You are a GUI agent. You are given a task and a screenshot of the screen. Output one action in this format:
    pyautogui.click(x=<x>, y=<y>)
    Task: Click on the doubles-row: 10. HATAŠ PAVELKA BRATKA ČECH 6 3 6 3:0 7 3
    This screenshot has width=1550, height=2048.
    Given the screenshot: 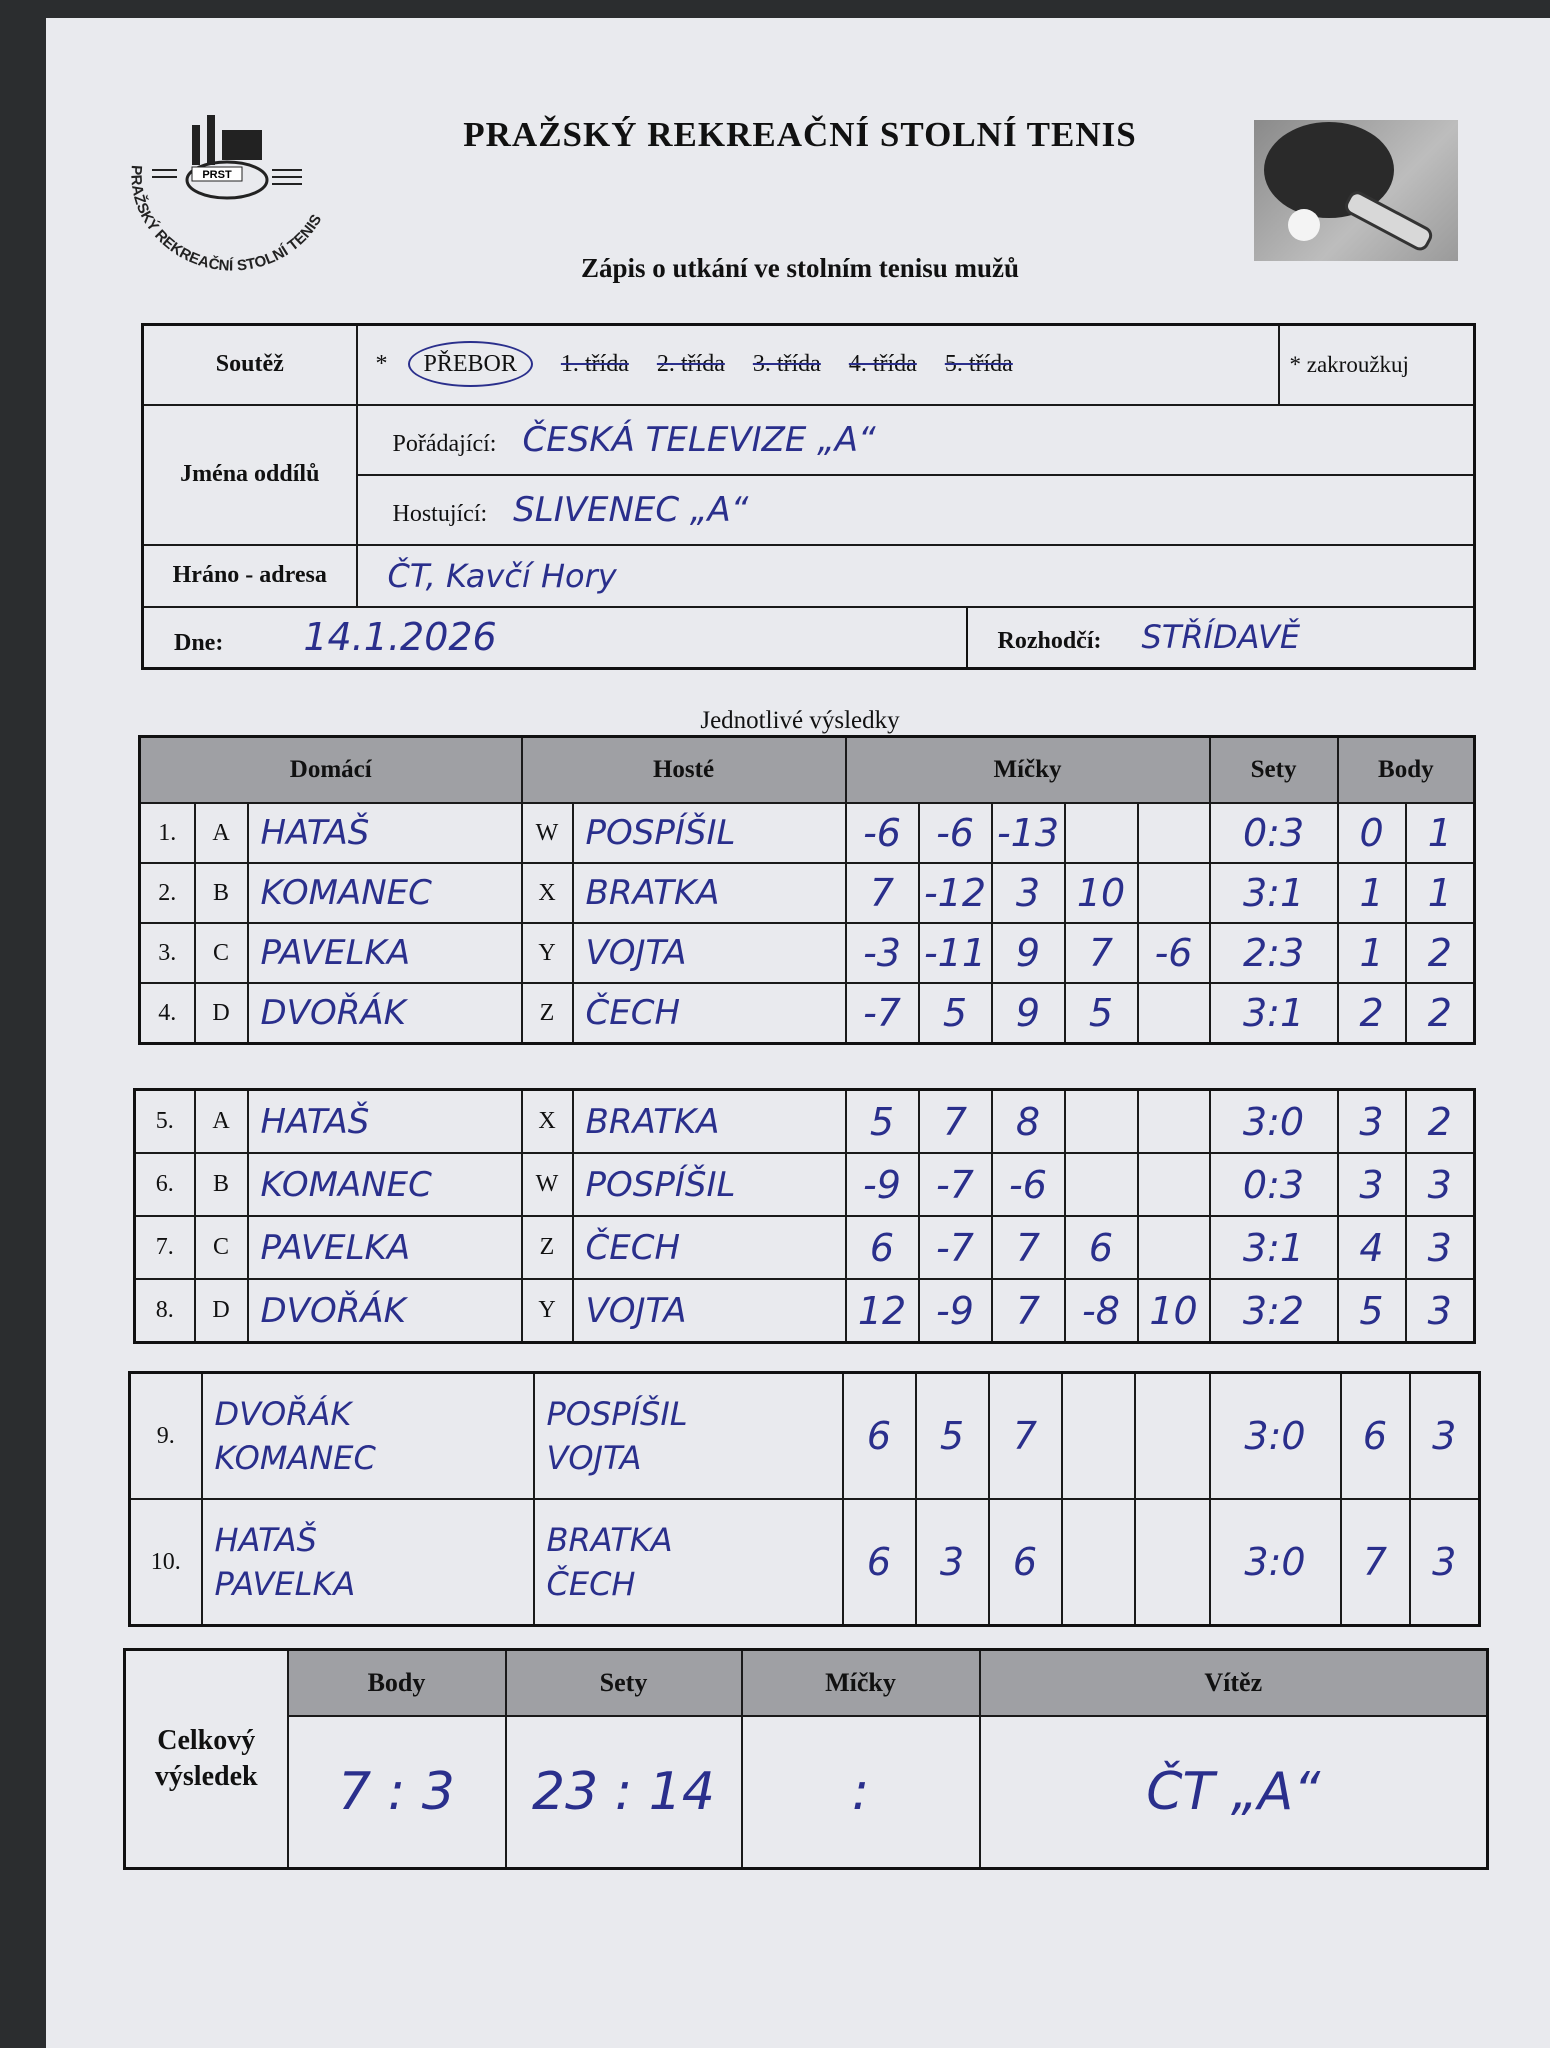 What is the action you would take?
    pyautogui.click(x=804, y=1562)
    